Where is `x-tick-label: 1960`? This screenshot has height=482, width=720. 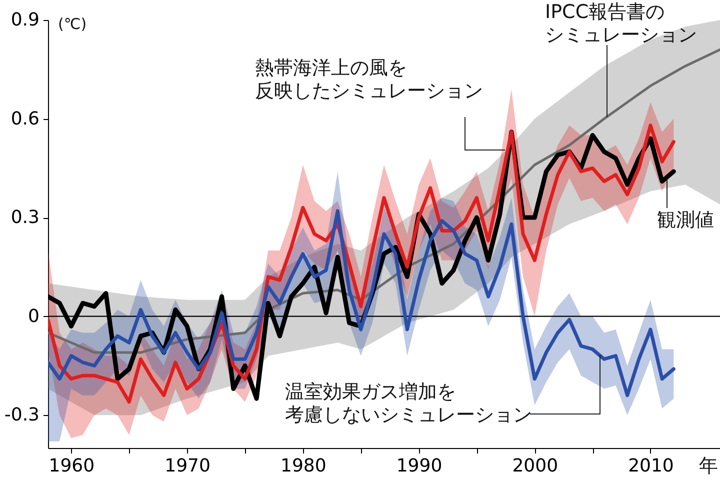 x-tick-label: 1960 is located at coordinates (71, 466).